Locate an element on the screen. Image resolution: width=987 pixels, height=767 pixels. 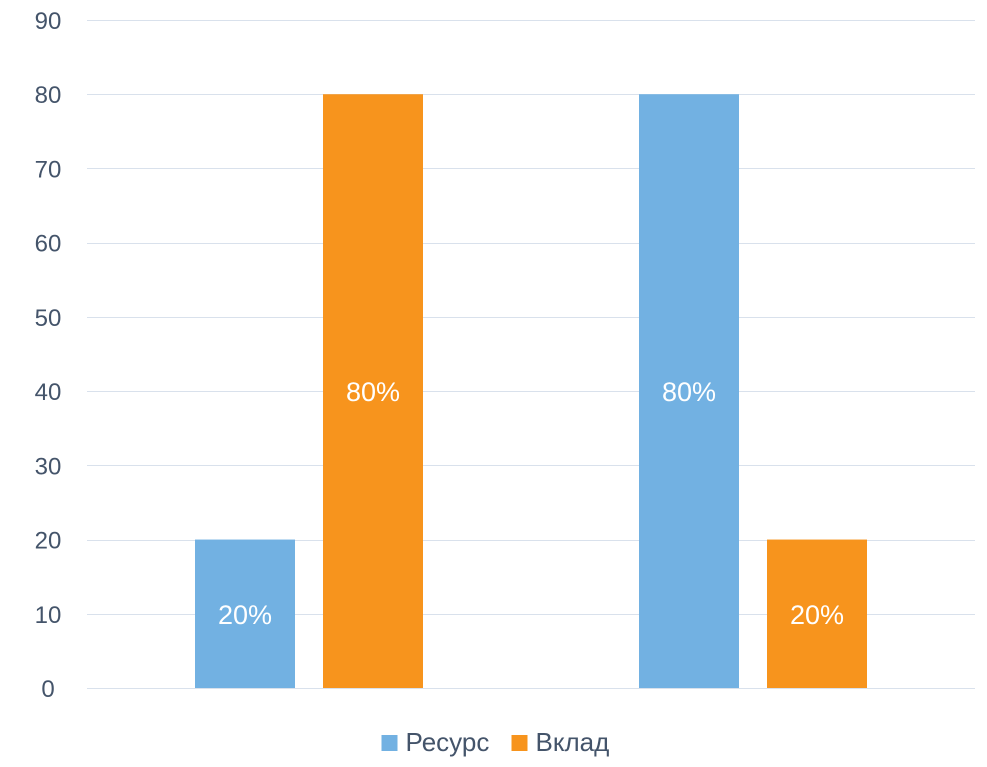
y-tick-label: 20 is located at coordinates (48, 541).